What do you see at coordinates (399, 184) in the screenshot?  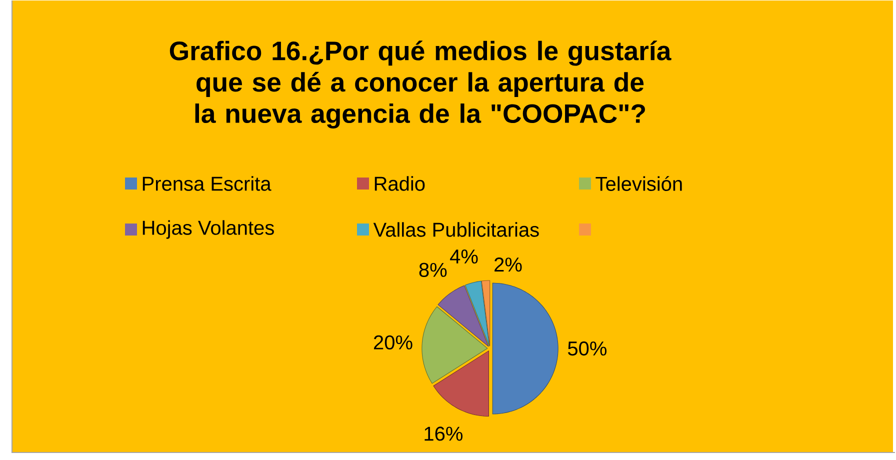 I see `legend-label: Radio` at bounding box center [399, 184].